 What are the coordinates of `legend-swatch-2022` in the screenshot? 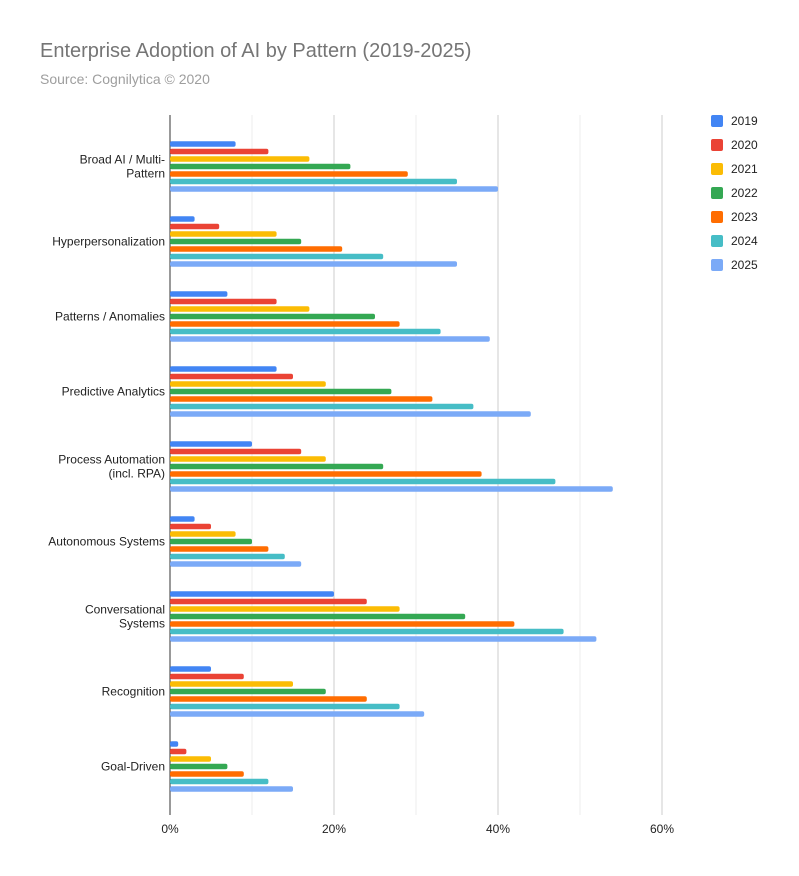 It's located at (717, 193).